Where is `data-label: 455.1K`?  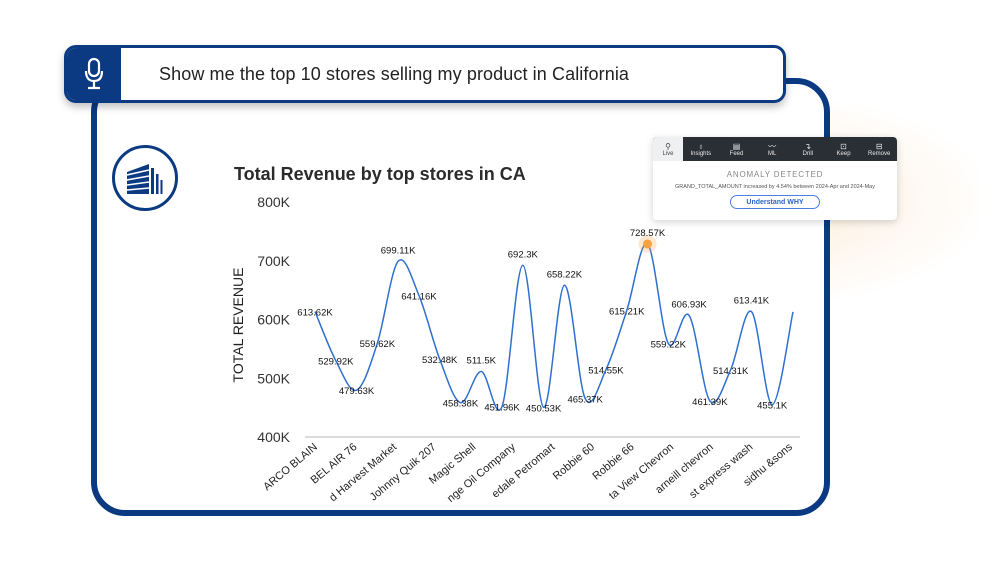 data-label: 455.1K is located at coordinates (772, 406).